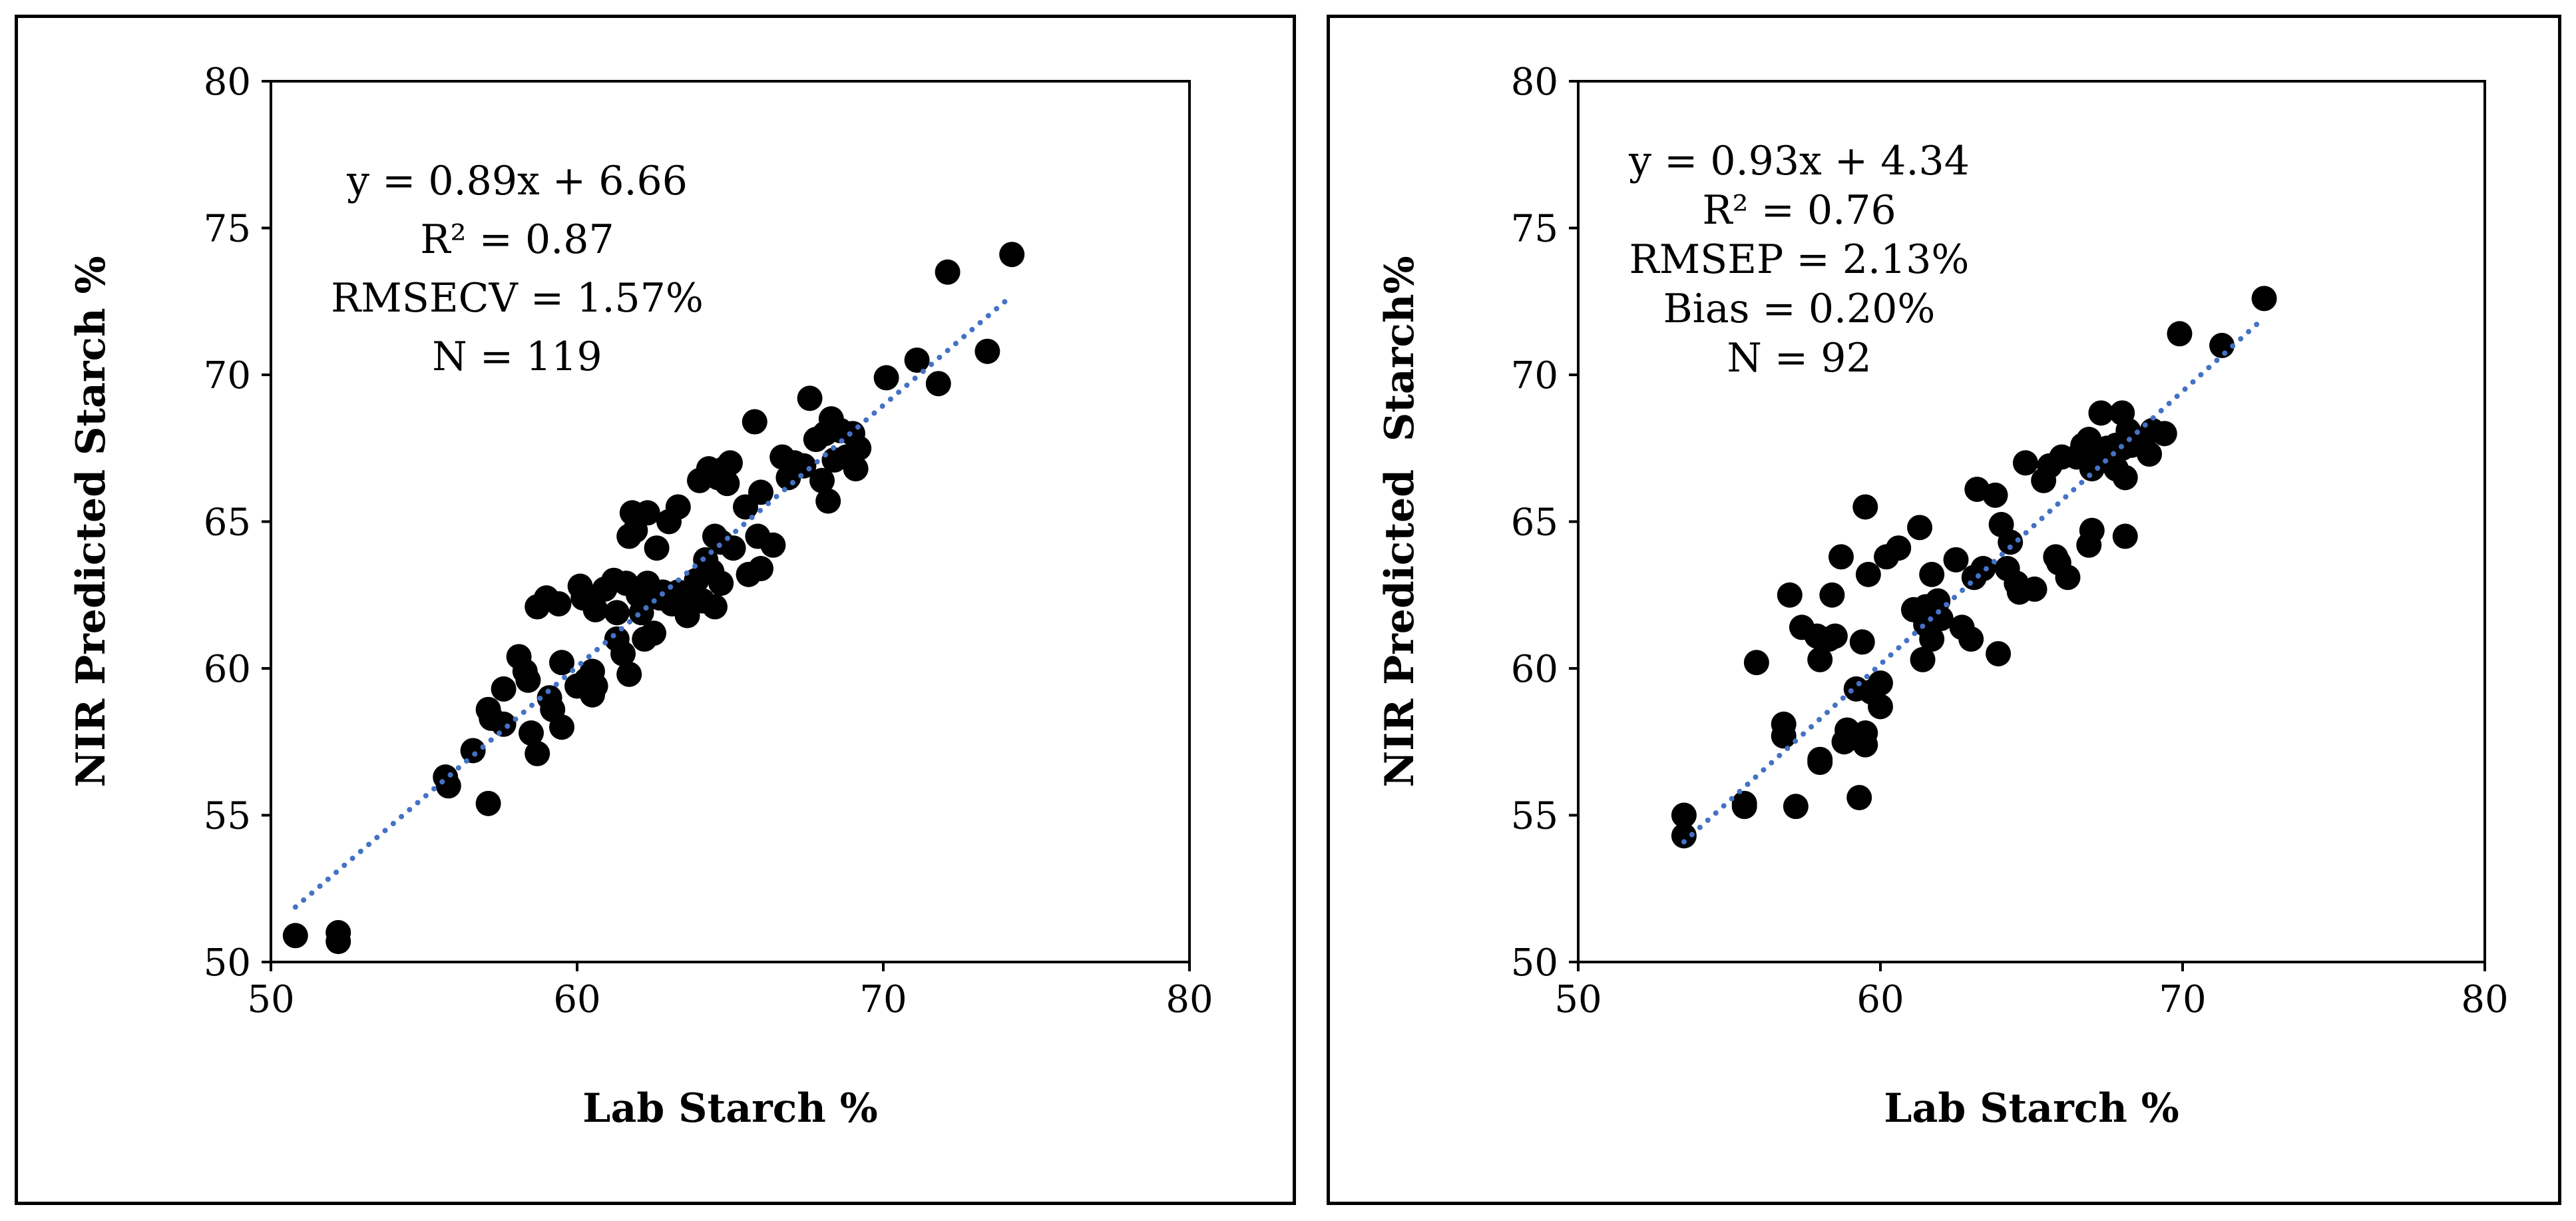 The image size is (2576, 1221). What do you see at coordinates (1534, 816) in the screenshot?
I see `y-tick-label: 55` at bounding box center [1534, 816].